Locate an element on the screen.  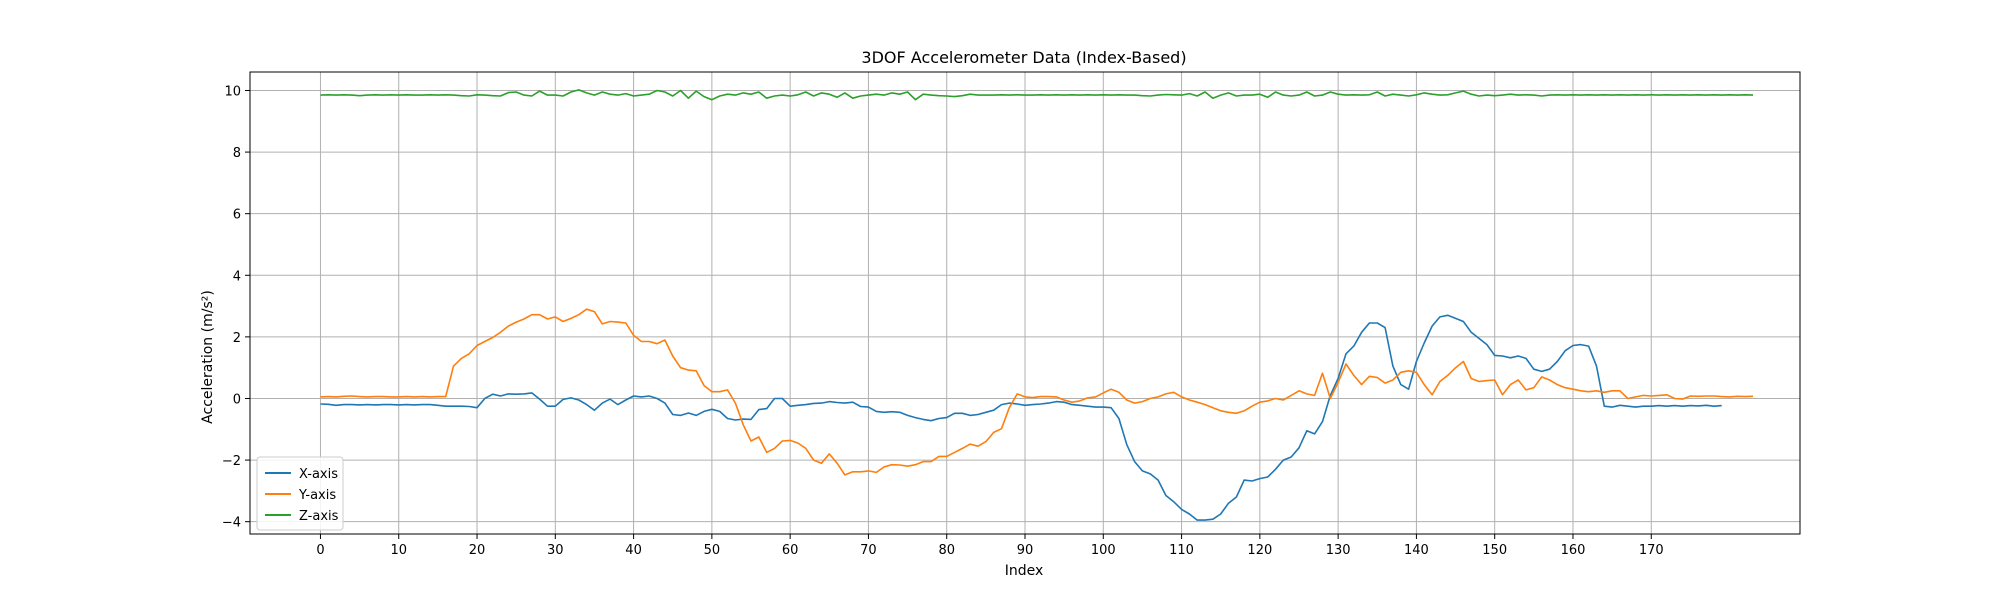
y-tick-label: 4 is located at coordinates (237, 276).